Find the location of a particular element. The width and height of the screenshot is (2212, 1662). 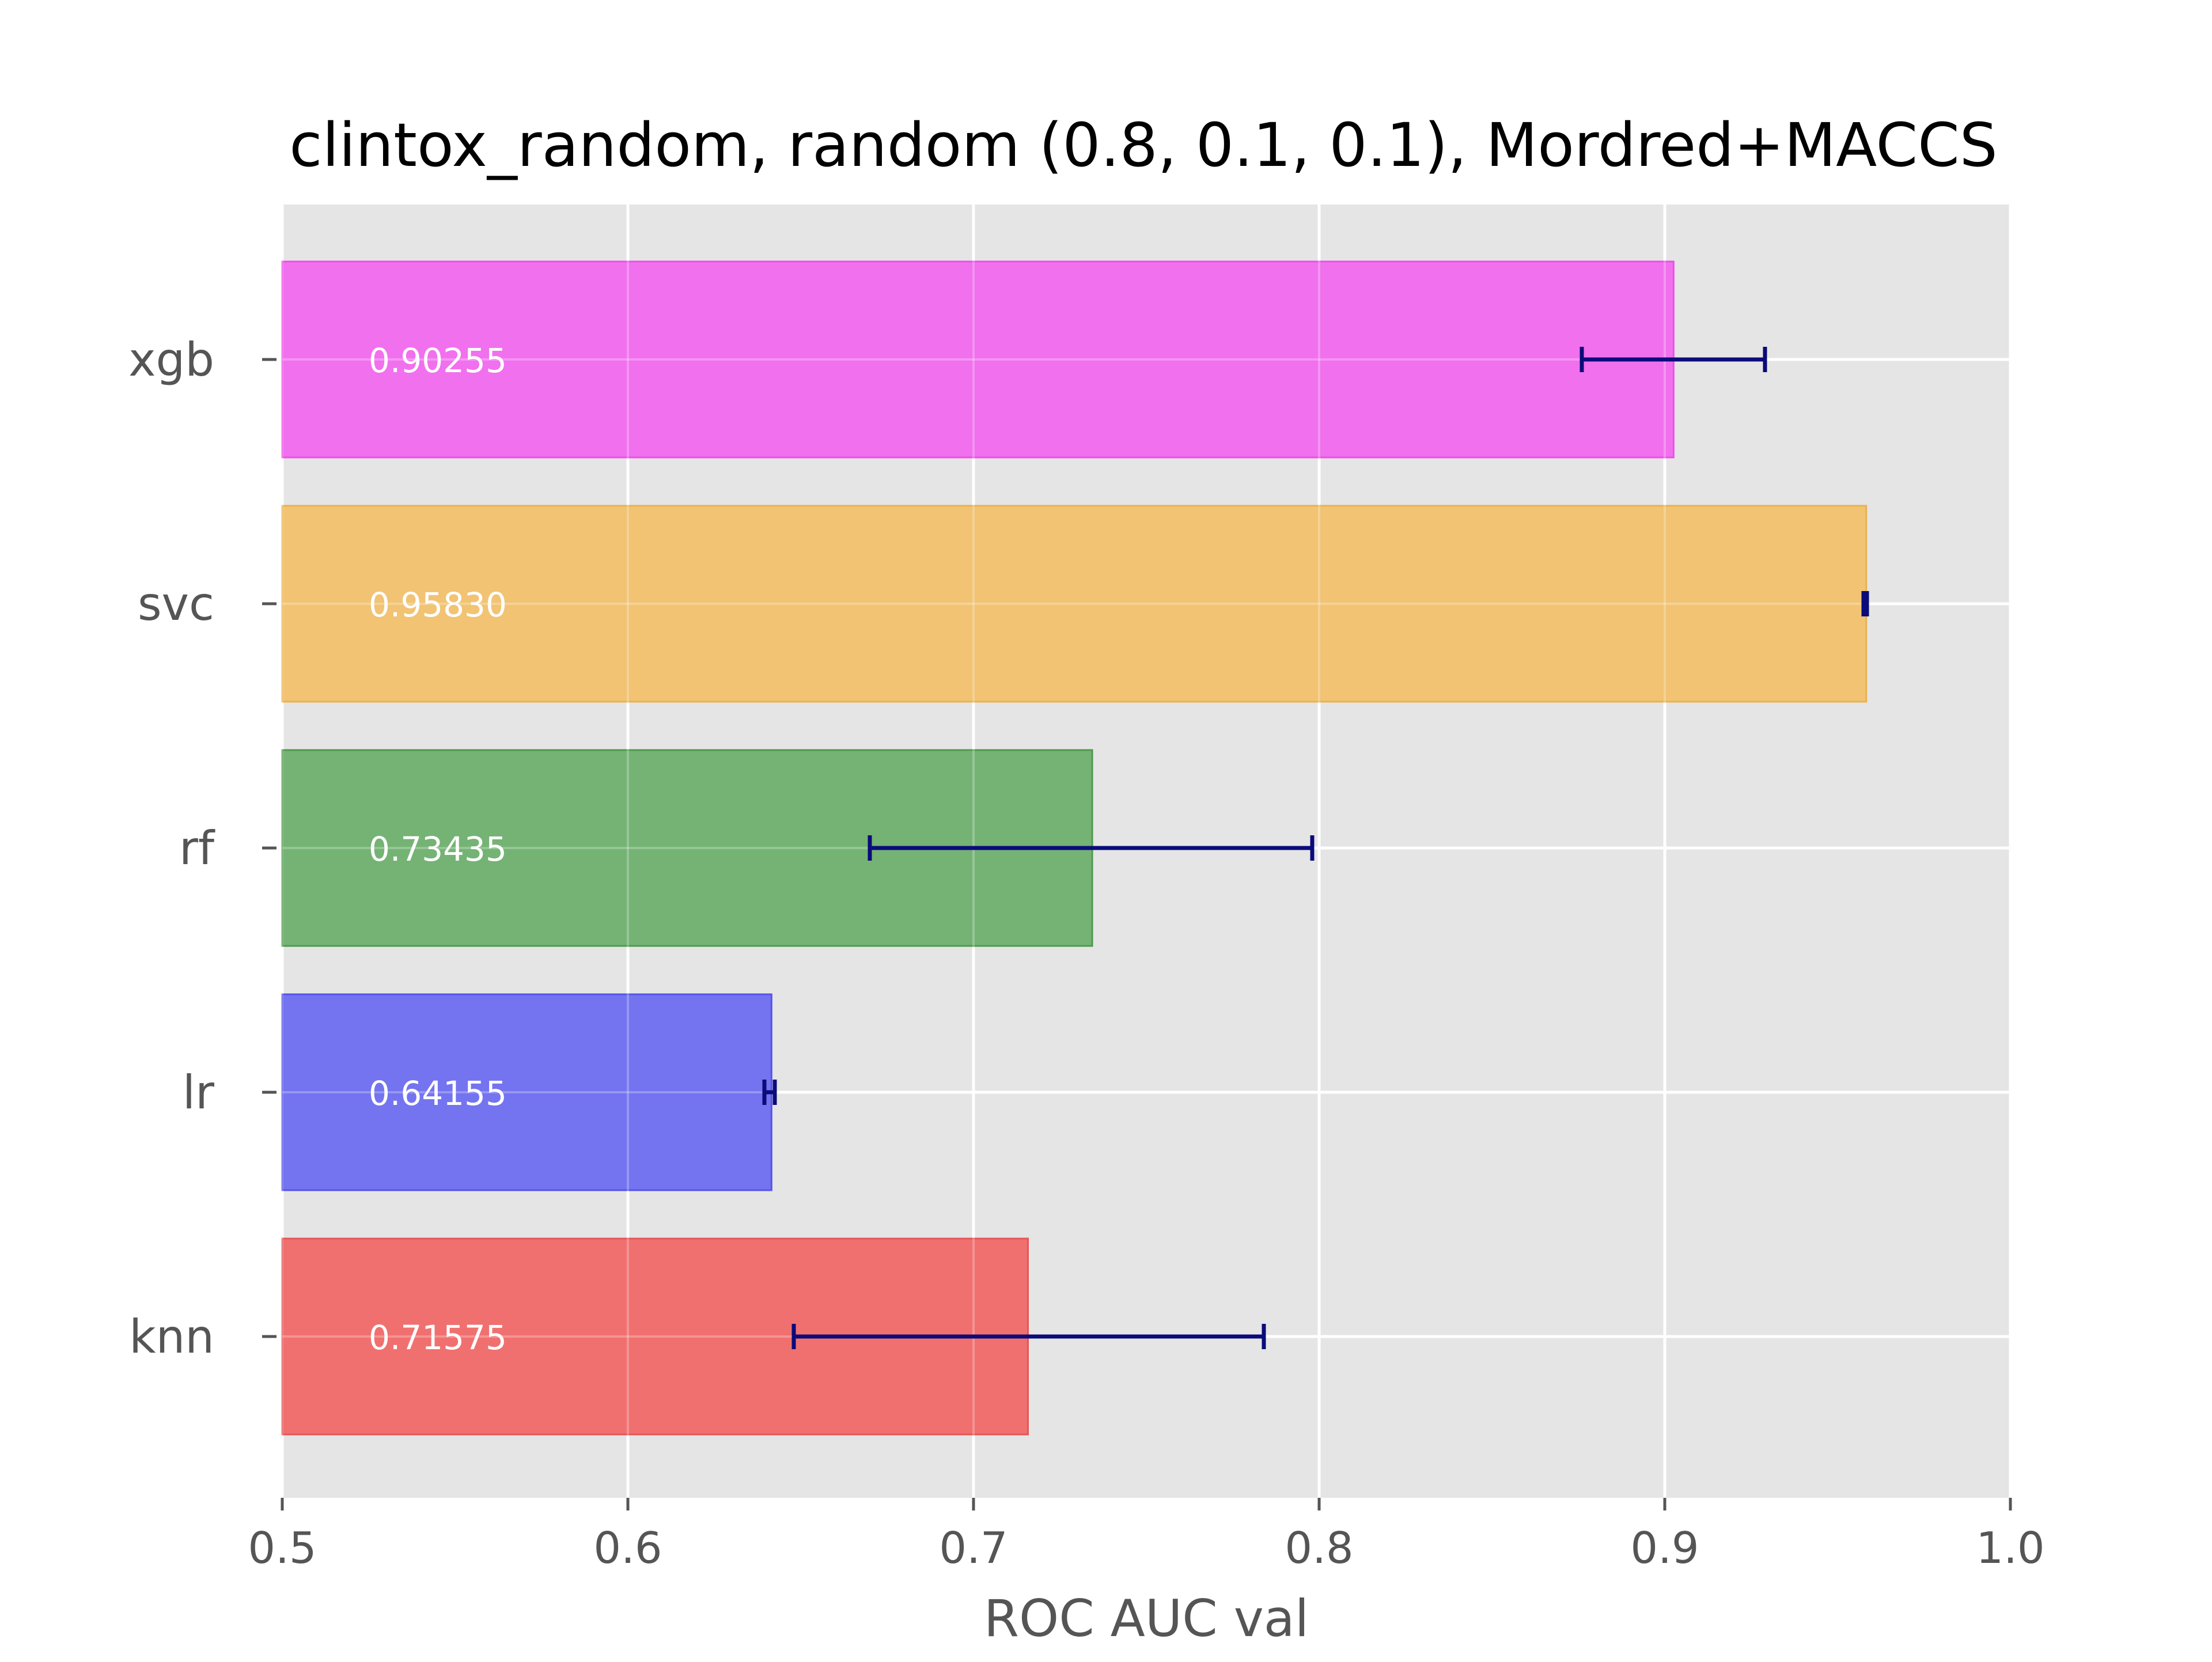

value-label-lr: 0.64155 is located at coordinates (438, 1093).